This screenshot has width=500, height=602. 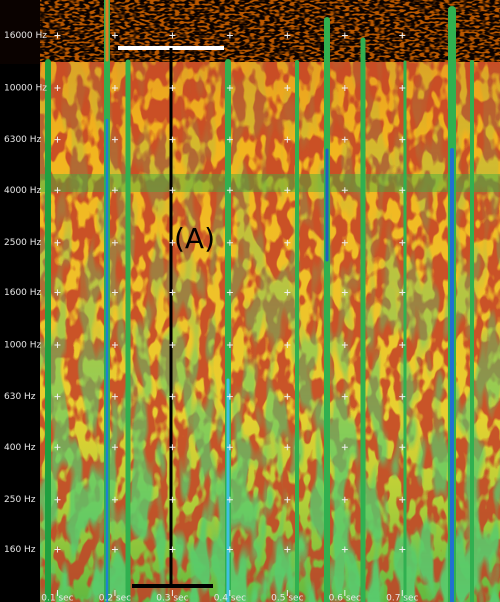 What do you see at coordinates (194, 238) in the screenshot?
I see `annotation-label: (A)` at bounding box center [194, 238].